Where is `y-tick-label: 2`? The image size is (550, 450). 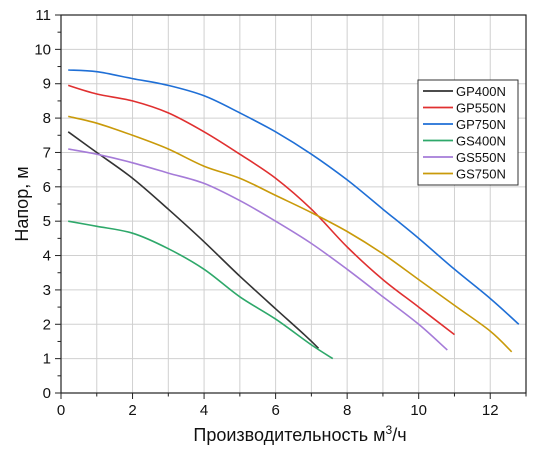
y-tick-label: 2 is located at coordinates (47, 324).